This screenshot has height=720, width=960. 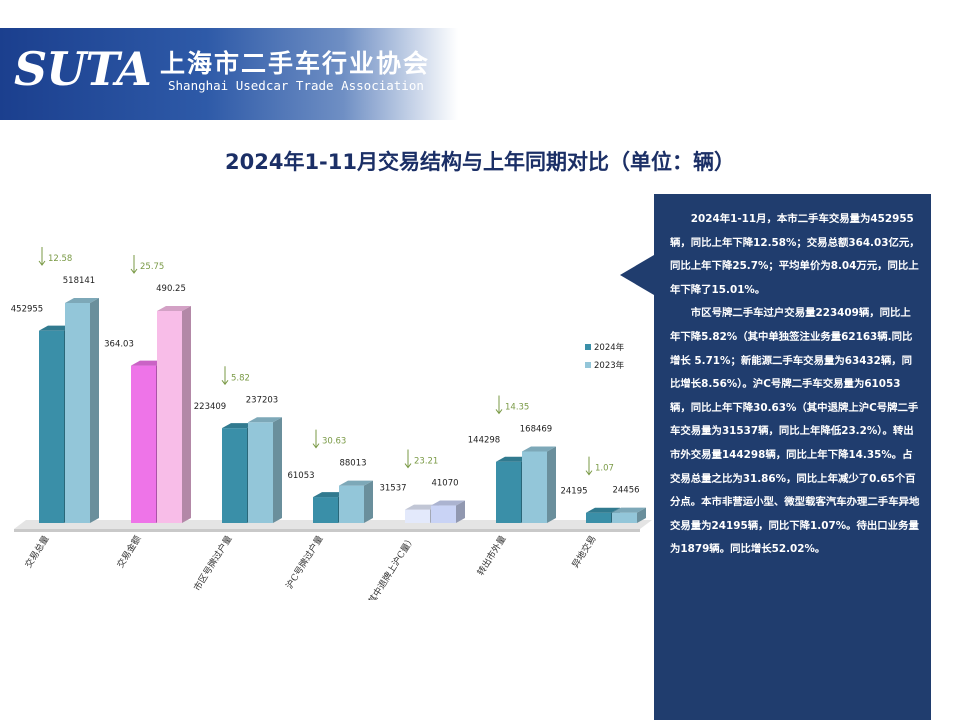 I want to click on legend-label-0: 2024年, so click(x=609, y=347).